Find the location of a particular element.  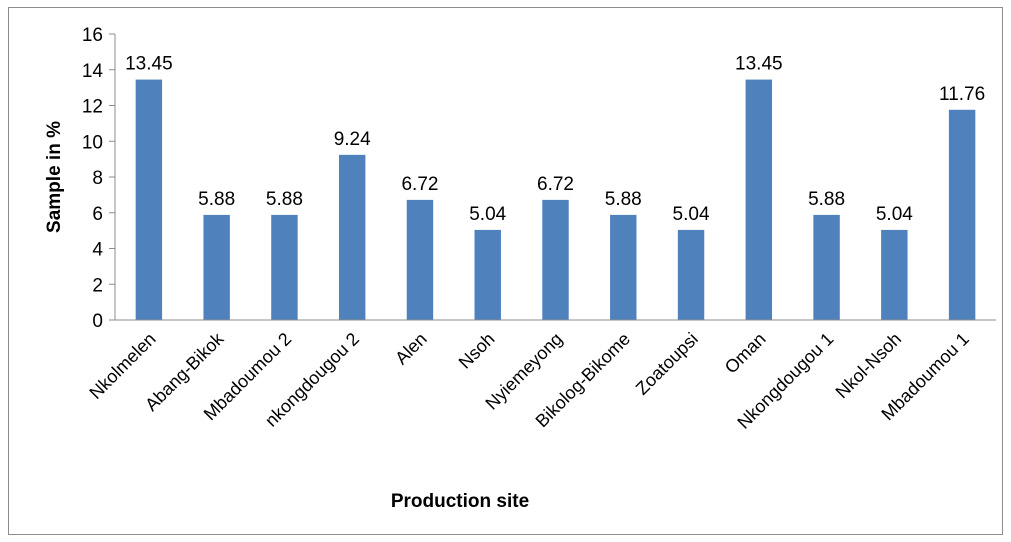

y-tick-label: 4 is located at coordinates (97, 250).